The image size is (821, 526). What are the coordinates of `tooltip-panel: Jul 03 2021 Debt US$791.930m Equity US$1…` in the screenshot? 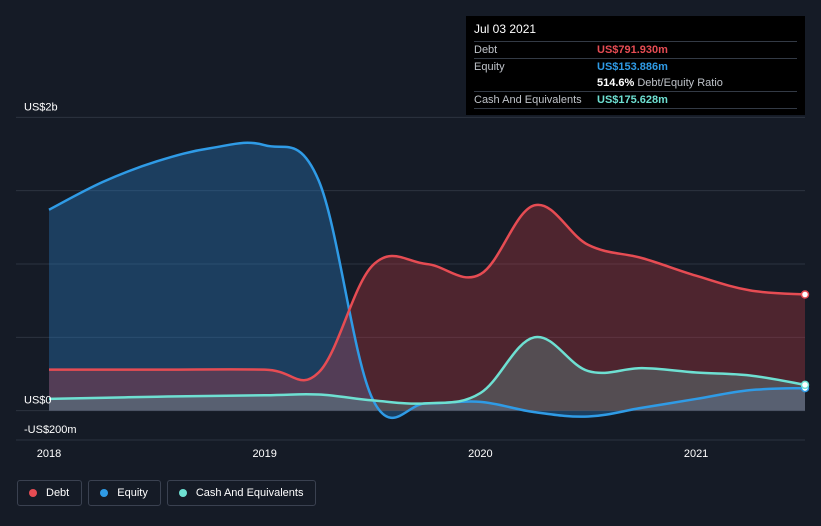 It's located at (635, 65).